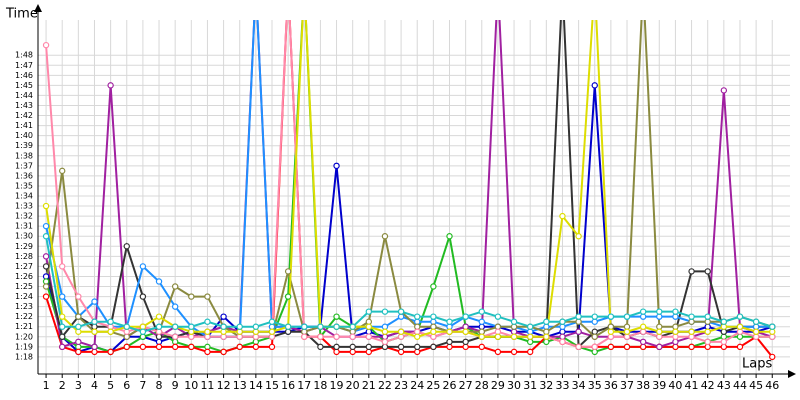 The image size is (800, 400). Describe the element at coordinates (498, 385) in the screenshot. I see `x-tick-label: 29` at that location.